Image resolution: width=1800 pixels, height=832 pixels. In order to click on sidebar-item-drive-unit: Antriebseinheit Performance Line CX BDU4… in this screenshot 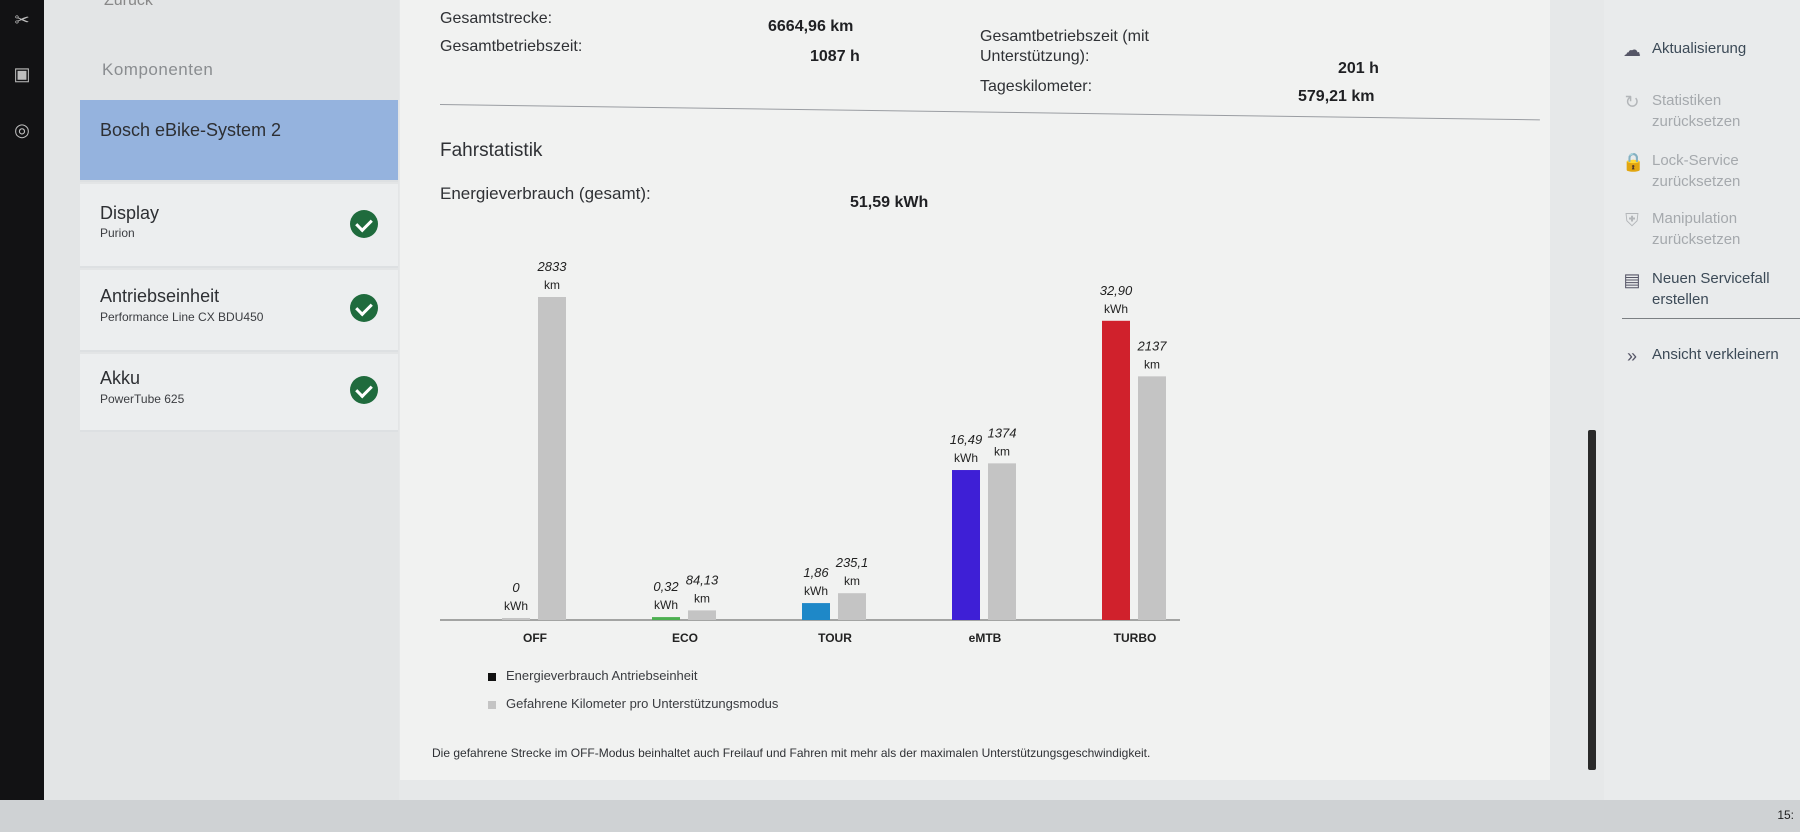, I will do `click(239, 311)`.